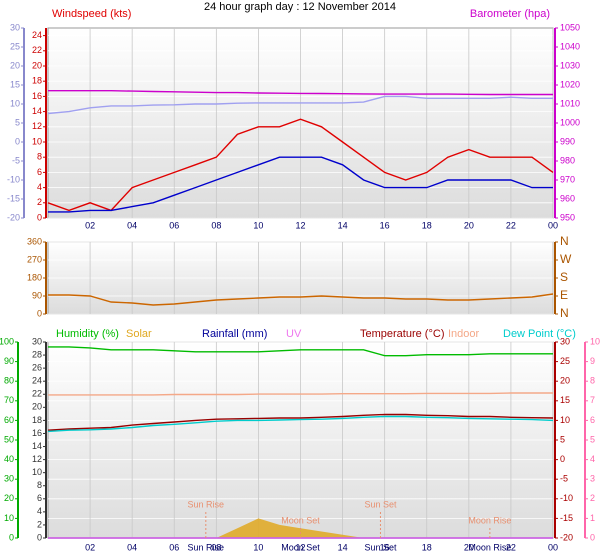 Image resolution: width=600 pixels, height=555 pixels. Describe the element at coordinates (564, 295) in the screenshot. I see `y-tick-label: E` at that location.